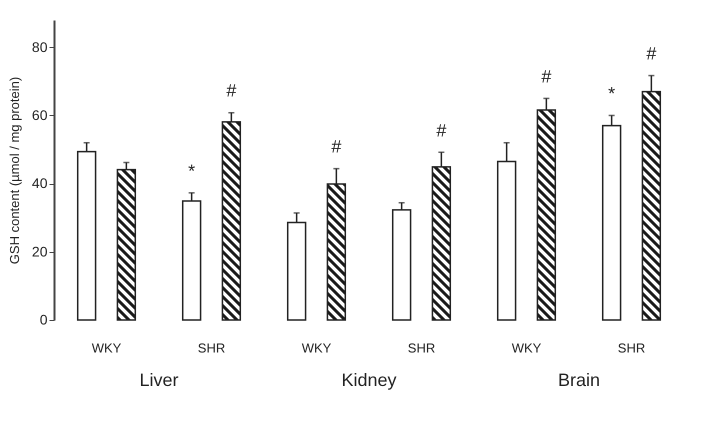 Image resolution: width=720 pixels, height=439 pixels. I want to click on y-tick-label: 20, so click(40, 251).